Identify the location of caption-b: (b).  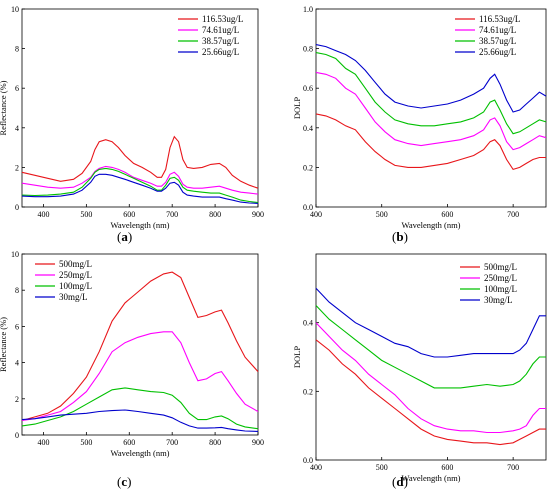
(400, 236).